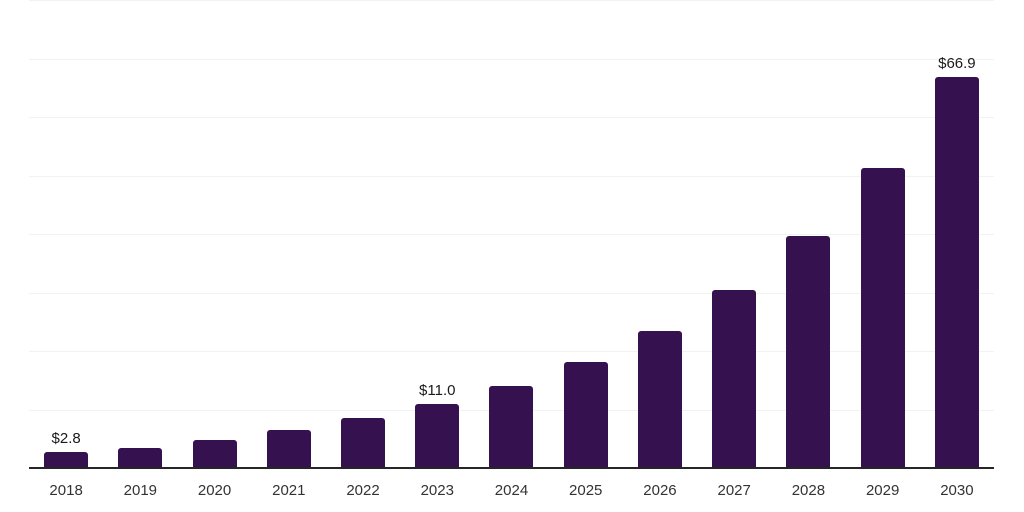 Image resolution: width=1024 pixels, height=512 pixels. What do you see at coordinates (288, 448) in the screenshot?
I see `bar-2021` at bounding box center [288, 448].